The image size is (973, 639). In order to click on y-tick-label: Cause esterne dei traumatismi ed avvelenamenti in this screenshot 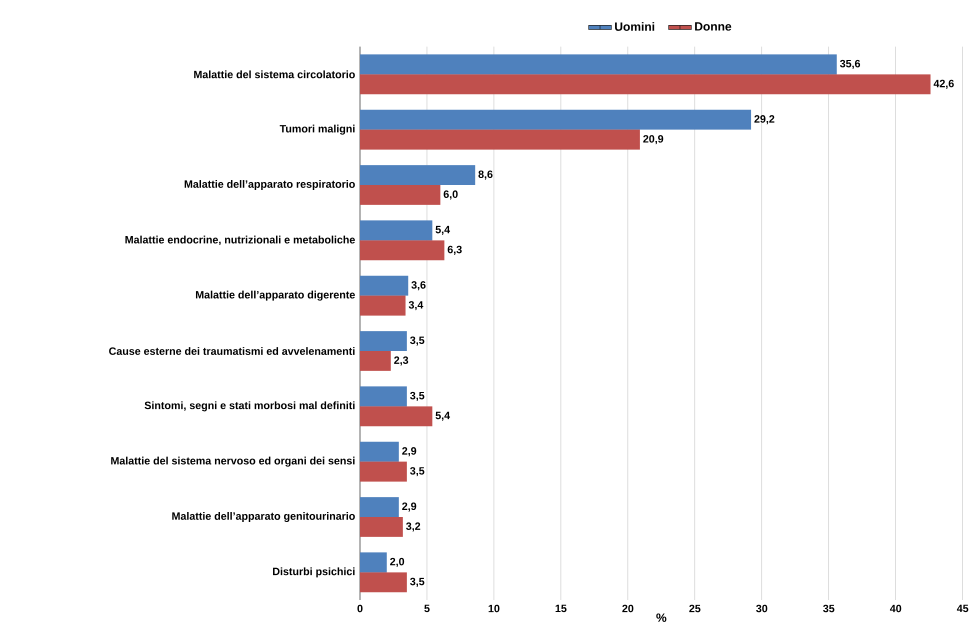, I will do `click(232, 351)`.